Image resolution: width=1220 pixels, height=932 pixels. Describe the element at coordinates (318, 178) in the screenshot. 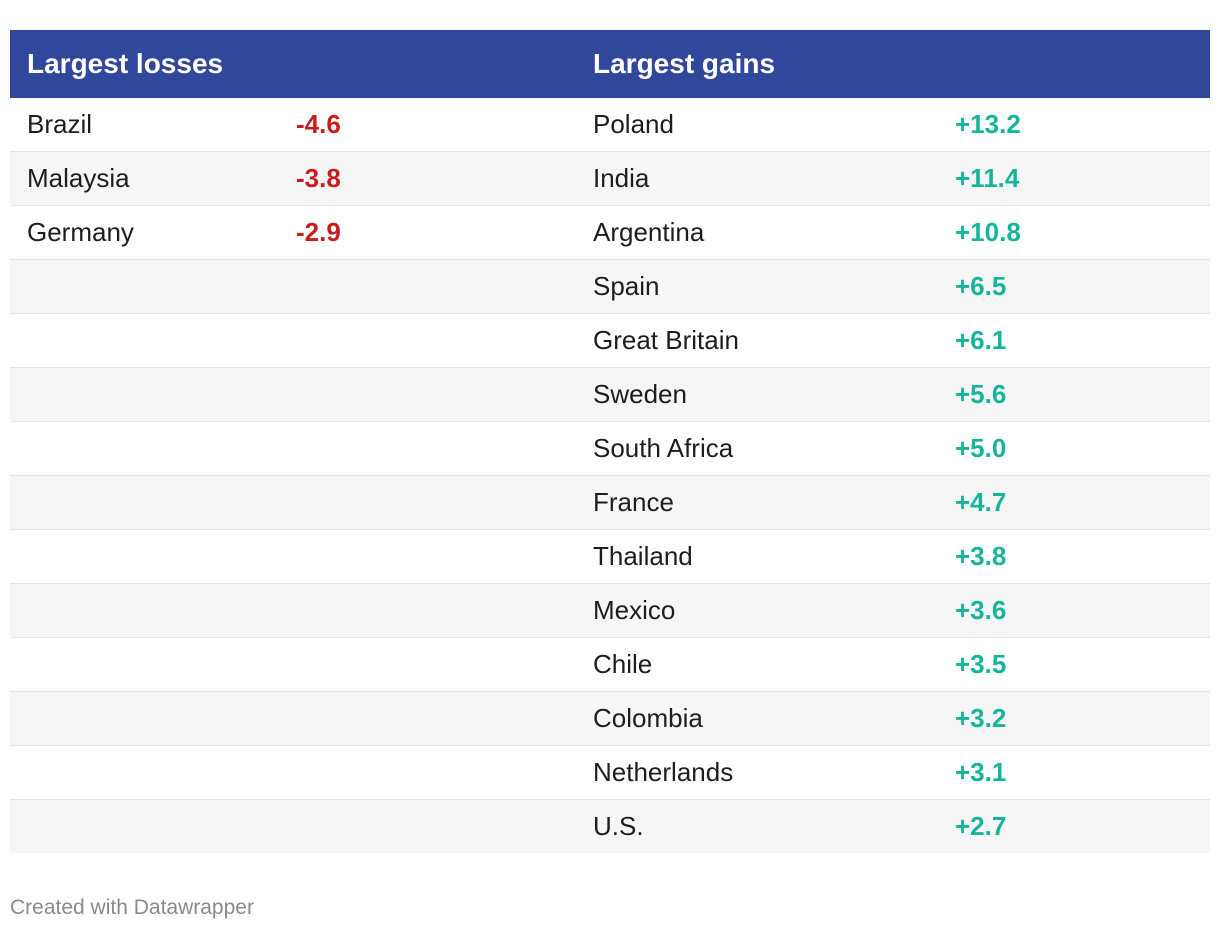

I see `loss-value-cell: -3.8` at that location.